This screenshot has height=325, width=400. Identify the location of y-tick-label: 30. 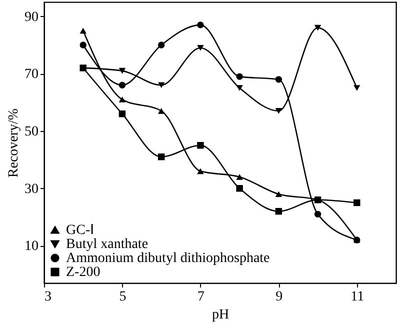
(31, 189).